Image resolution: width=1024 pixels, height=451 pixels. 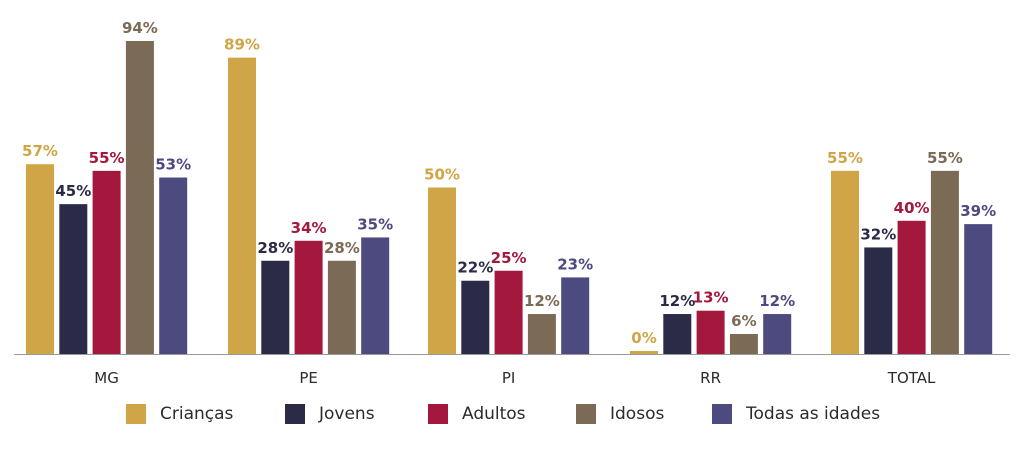 What do you see at coordinates (509, 258) in the screenshot?
I see `data-label-pi-2: 25%` at bounding box center [509, 258].